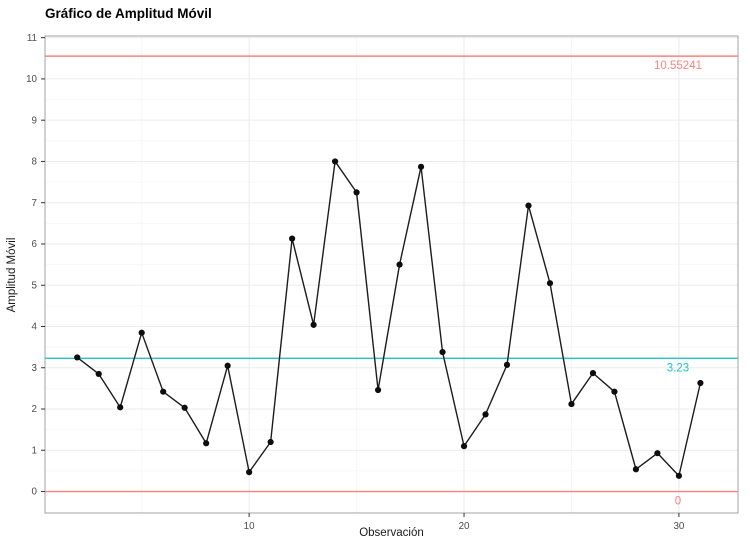  Describe the element at coordinates (35, 244) in the screenshot. I see `y-tick-label: 6` at that location.